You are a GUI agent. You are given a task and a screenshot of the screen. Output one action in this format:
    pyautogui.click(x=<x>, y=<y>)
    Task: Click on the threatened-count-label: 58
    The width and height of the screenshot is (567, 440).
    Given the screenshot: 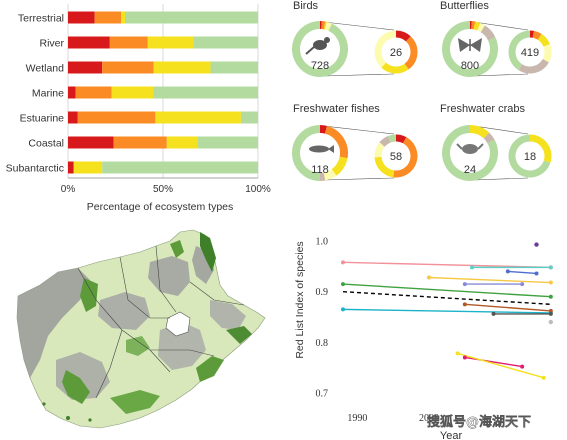 What is the action you would take?
    pyautogui.click(x=396, y=157)
    